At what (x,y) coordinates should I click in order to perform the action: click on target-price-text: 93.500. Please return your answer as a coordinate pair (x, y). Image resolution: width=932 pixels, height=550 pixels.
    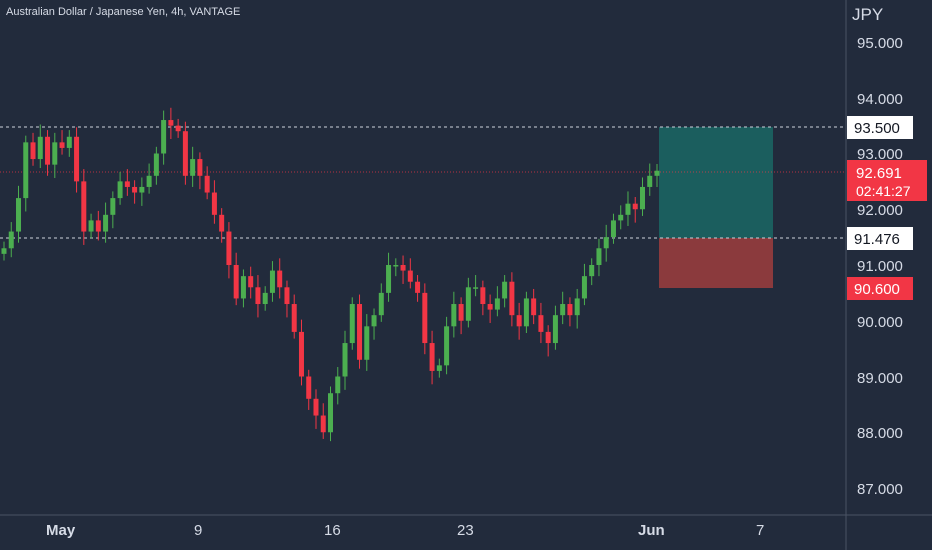
    Looking at the image, I should click on (877, 128).